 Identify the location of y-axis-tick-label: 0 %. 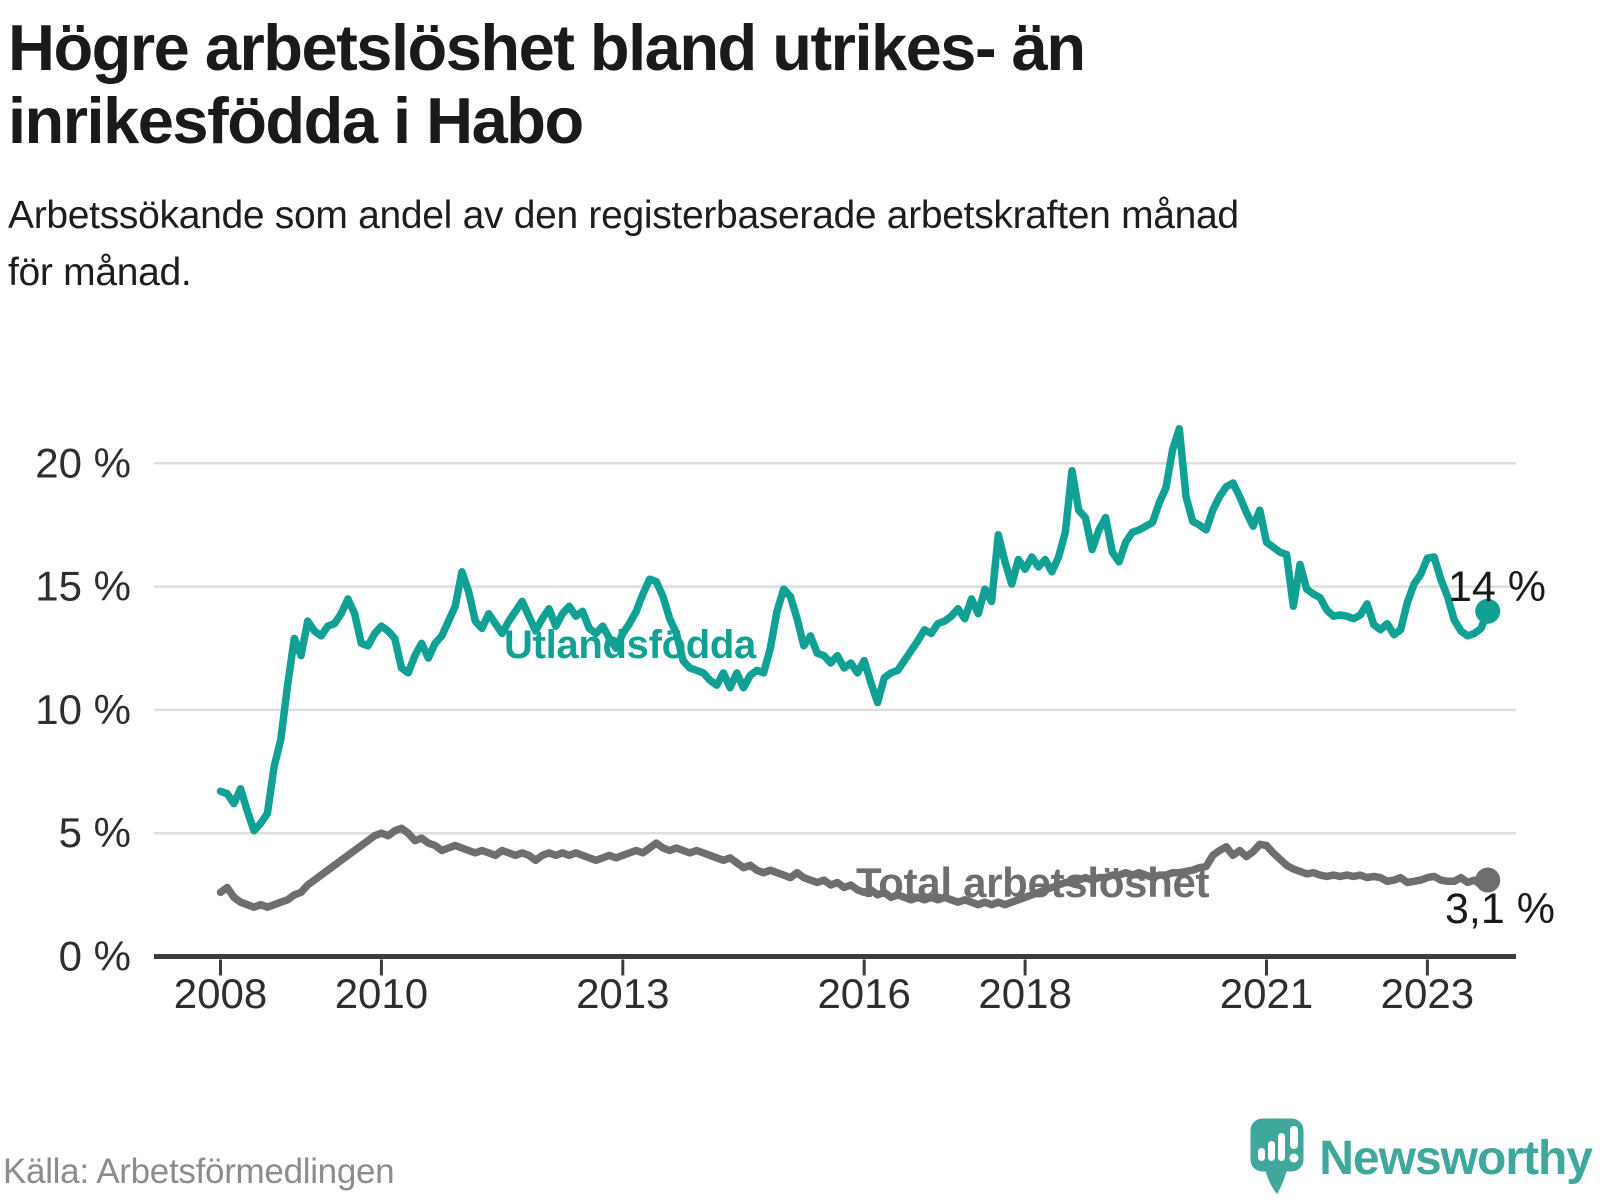
(95, 956).